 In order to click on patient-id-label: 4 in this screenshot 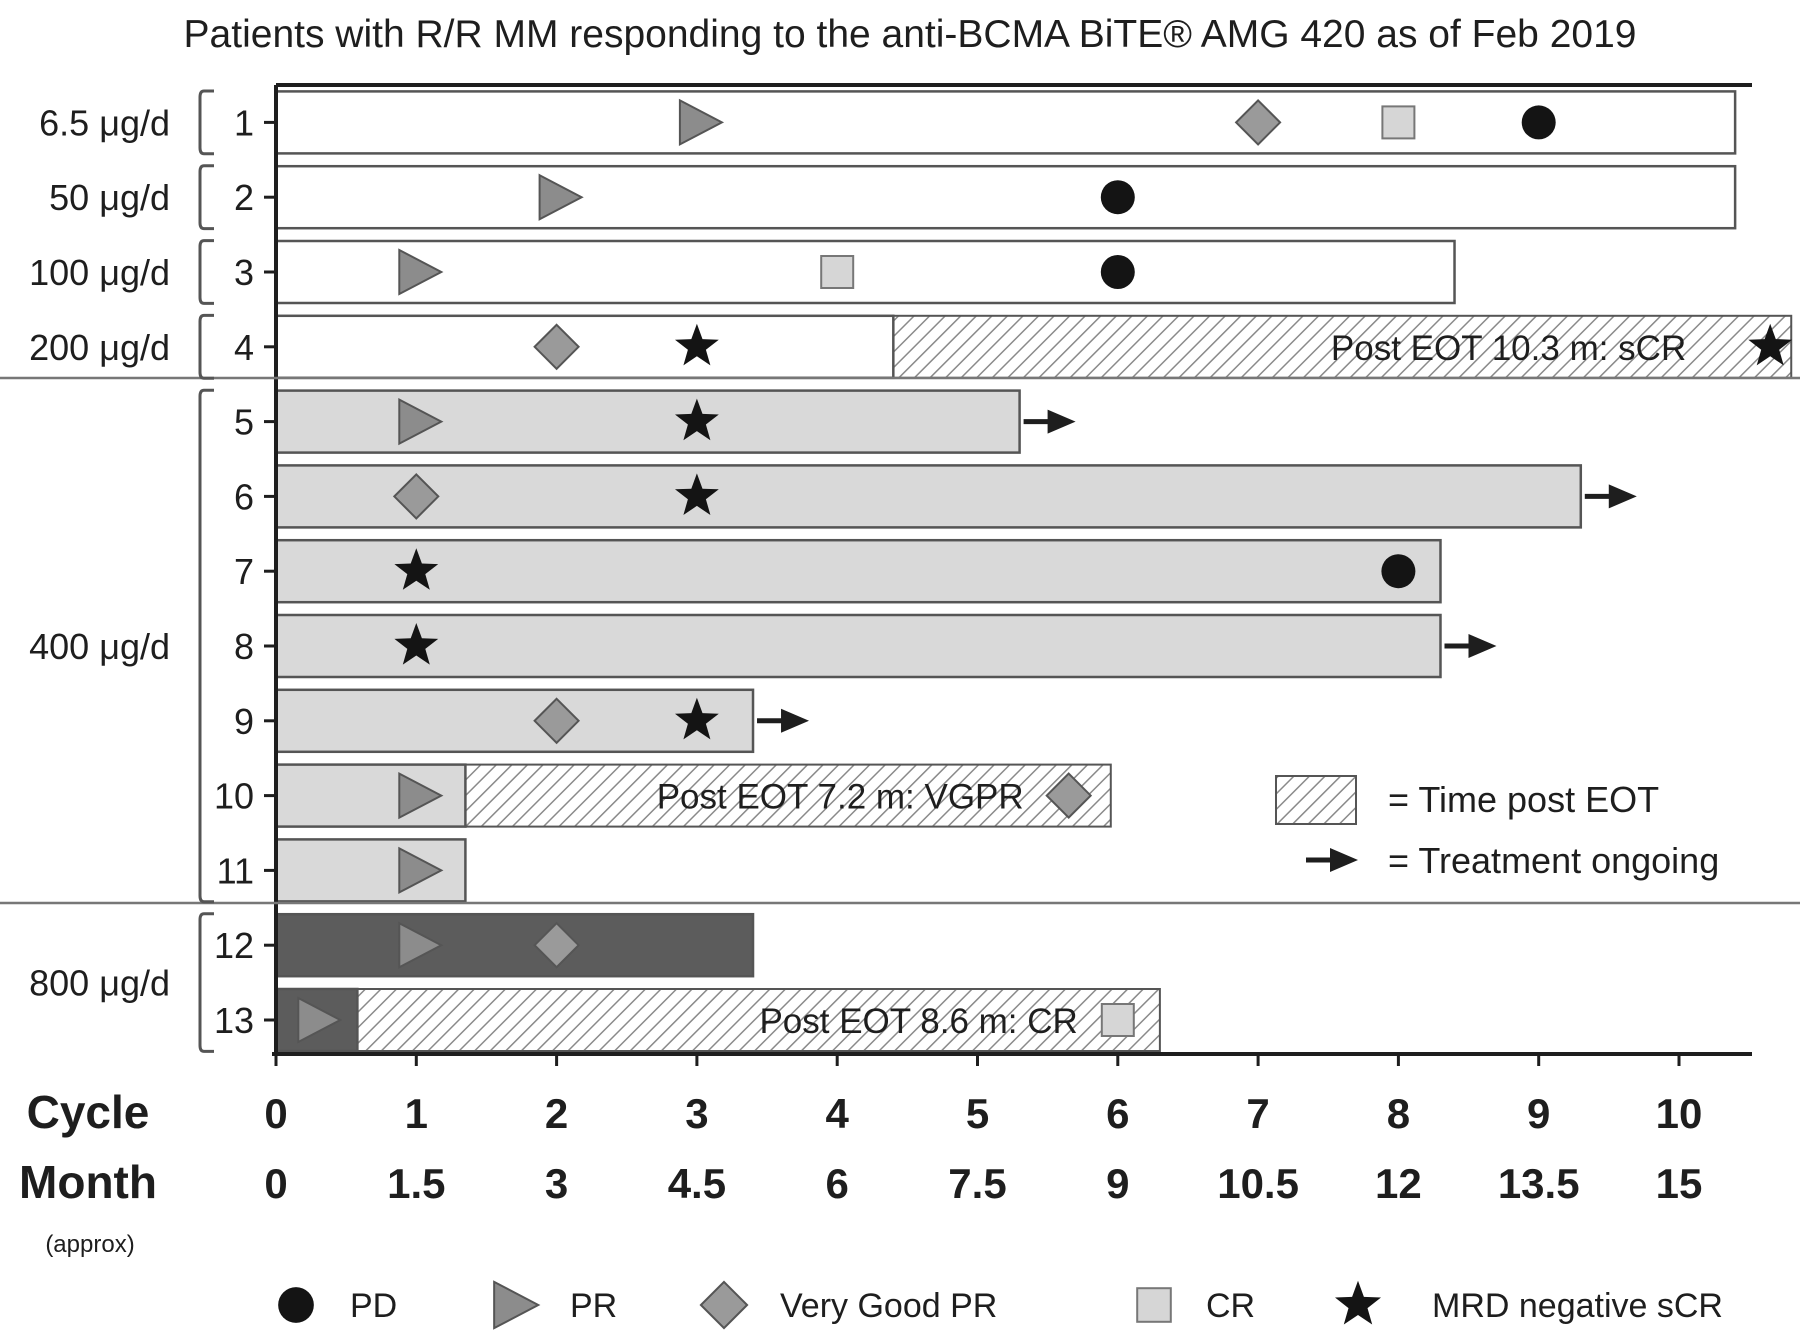, I will do `click(244, 347)`.